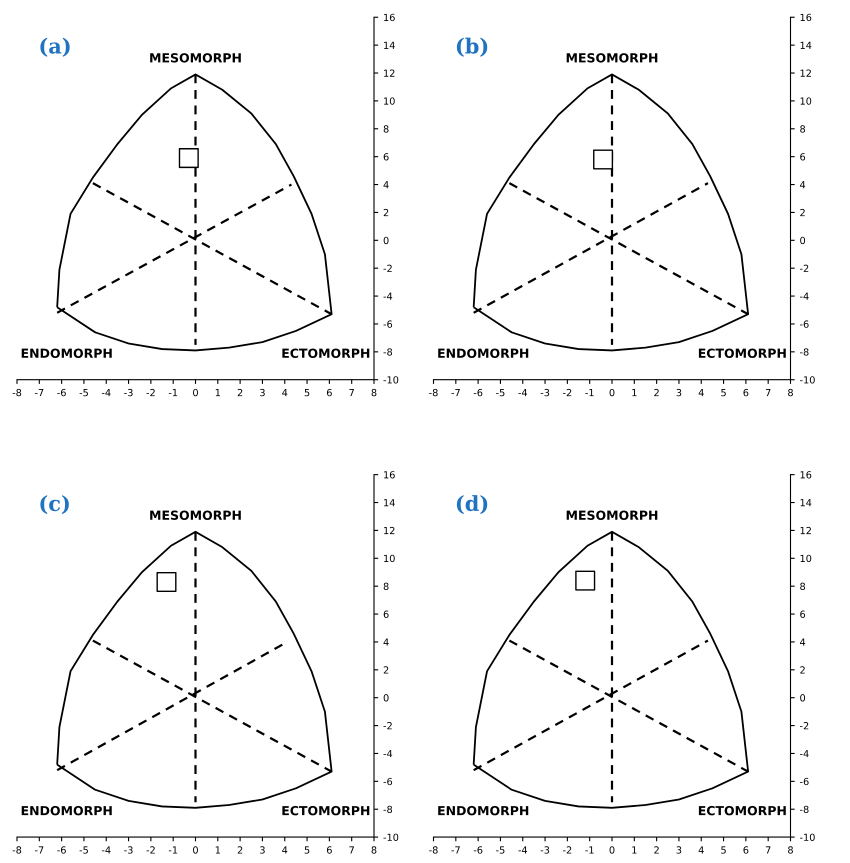 Image resolution: width=850 pixels, height=863 pixels. What do you see at coordinates (150, 392) in the screenshot?
I see `x-tick-label: -2` at bounding box center [150, 392].